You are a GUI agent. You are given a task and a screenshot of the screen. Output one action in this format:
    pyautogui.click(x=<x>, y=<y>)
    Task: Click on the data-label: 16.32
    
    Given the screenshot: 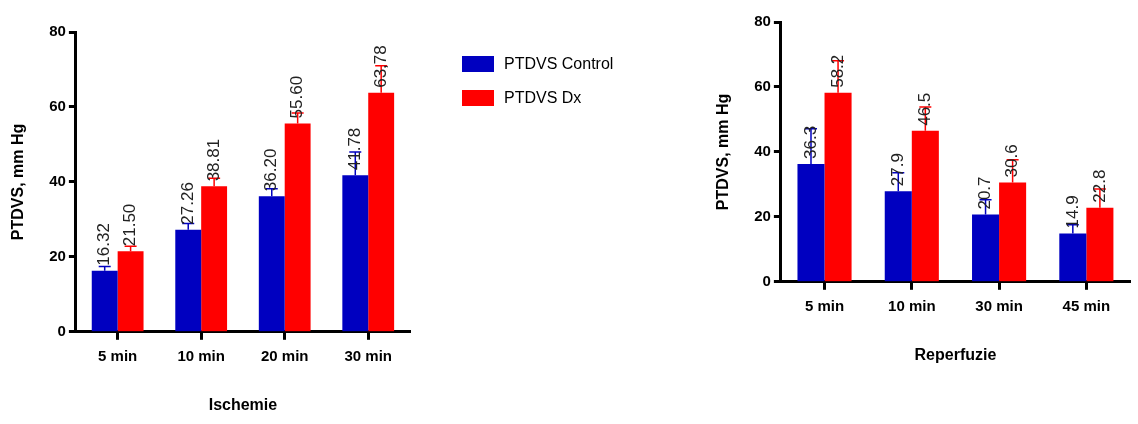 What is the action you would take?
    pyautogui.click(x=104, y=244)
    